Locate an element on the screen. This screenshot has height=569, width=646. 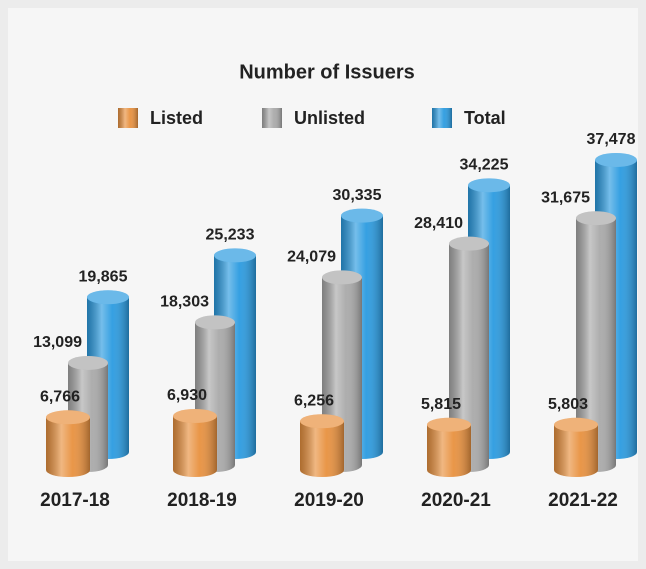
value-label: 6,256 is located at coordinates (314, 400).